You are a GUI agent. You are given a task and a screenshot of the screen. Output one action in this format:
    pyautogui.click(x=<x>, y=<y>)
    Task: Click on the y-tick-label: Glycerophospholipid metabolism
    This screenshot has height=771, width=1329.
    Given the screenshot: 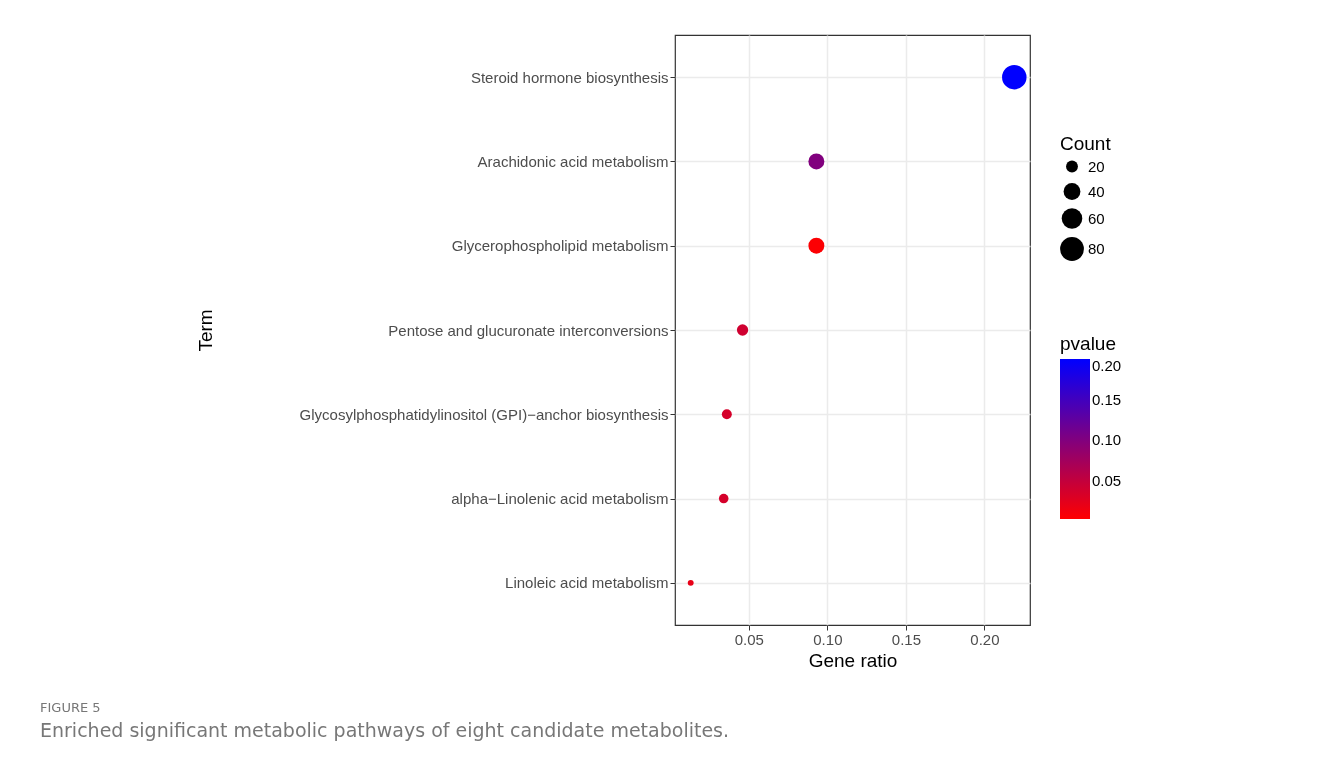 What is the action you would take?
    pyautogui.click(x=560, y=246)
    